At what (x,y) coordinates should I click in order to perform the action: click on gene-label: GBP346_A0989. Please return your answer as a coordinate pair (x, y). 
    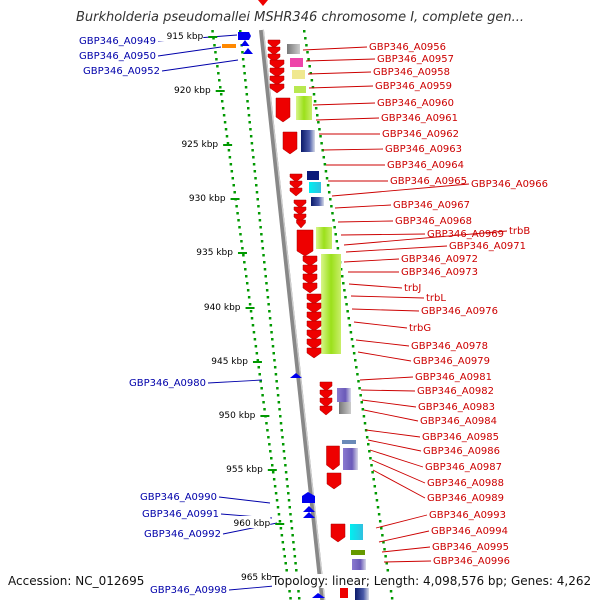
    Looking at the image, I should click on (465, 498).